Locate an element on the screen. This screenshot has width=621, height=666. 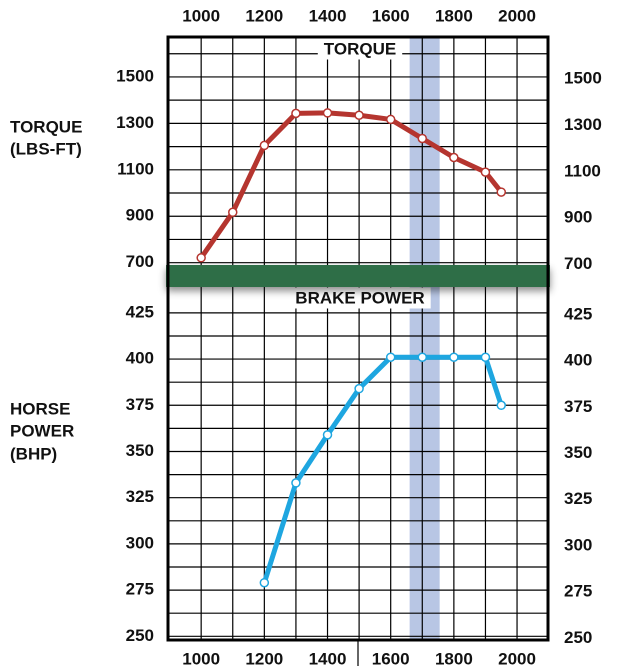
y-tick-label: 1100 is located at coordinates (135, 168).